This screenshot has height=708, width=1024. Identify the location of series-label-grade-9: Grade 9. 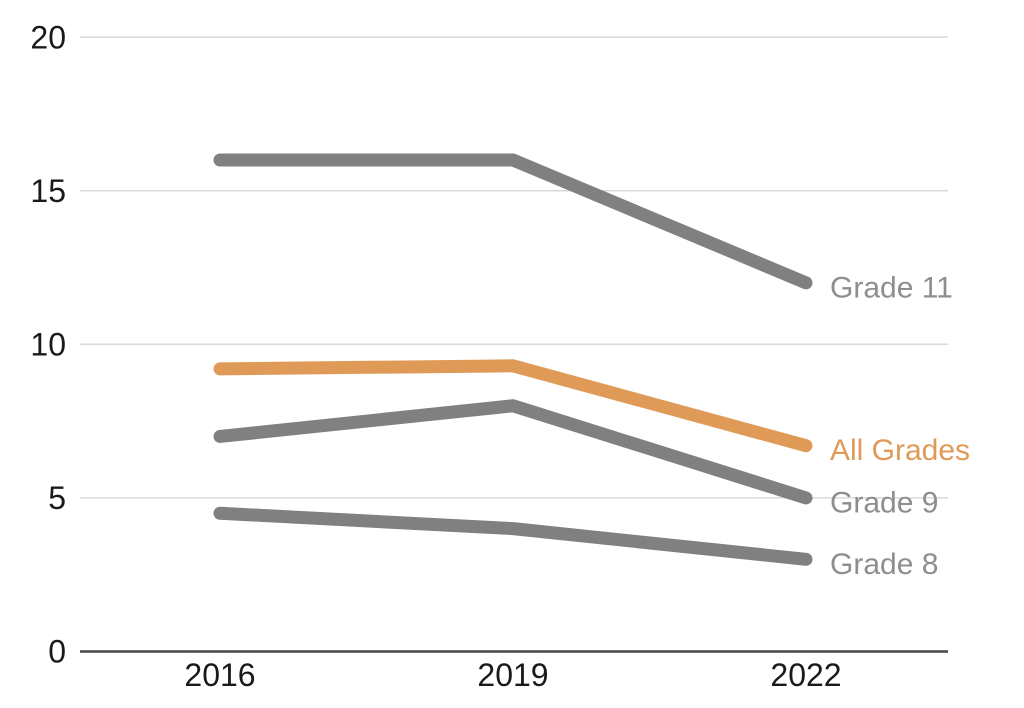
(884, 502).